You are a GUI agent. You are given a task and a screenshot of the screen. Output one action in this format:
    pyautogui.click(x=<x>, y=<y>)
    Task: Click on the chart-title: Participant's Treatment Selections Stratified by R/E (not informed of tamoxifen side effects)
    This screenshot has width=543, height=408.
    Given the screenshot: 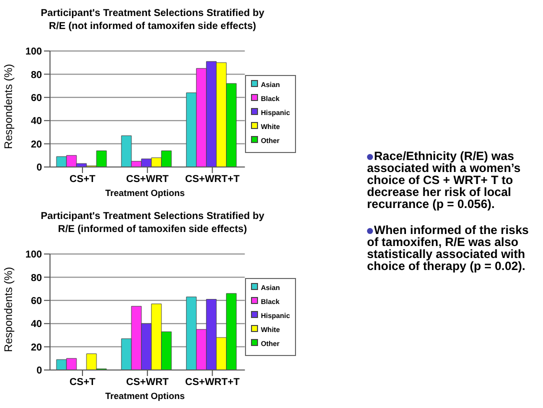 What is the action you would take?
    pyautogui.click(x=152, y=20)
    